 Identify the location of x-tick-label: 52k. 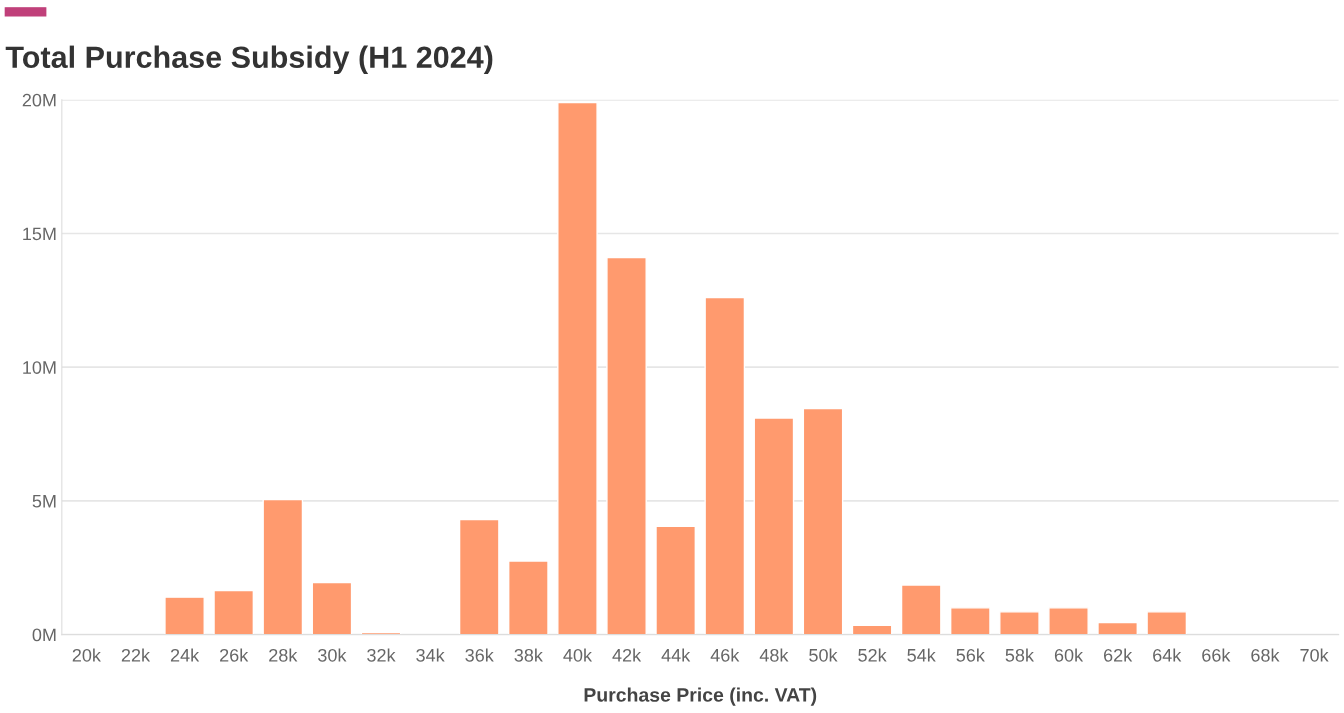
(872, 655).